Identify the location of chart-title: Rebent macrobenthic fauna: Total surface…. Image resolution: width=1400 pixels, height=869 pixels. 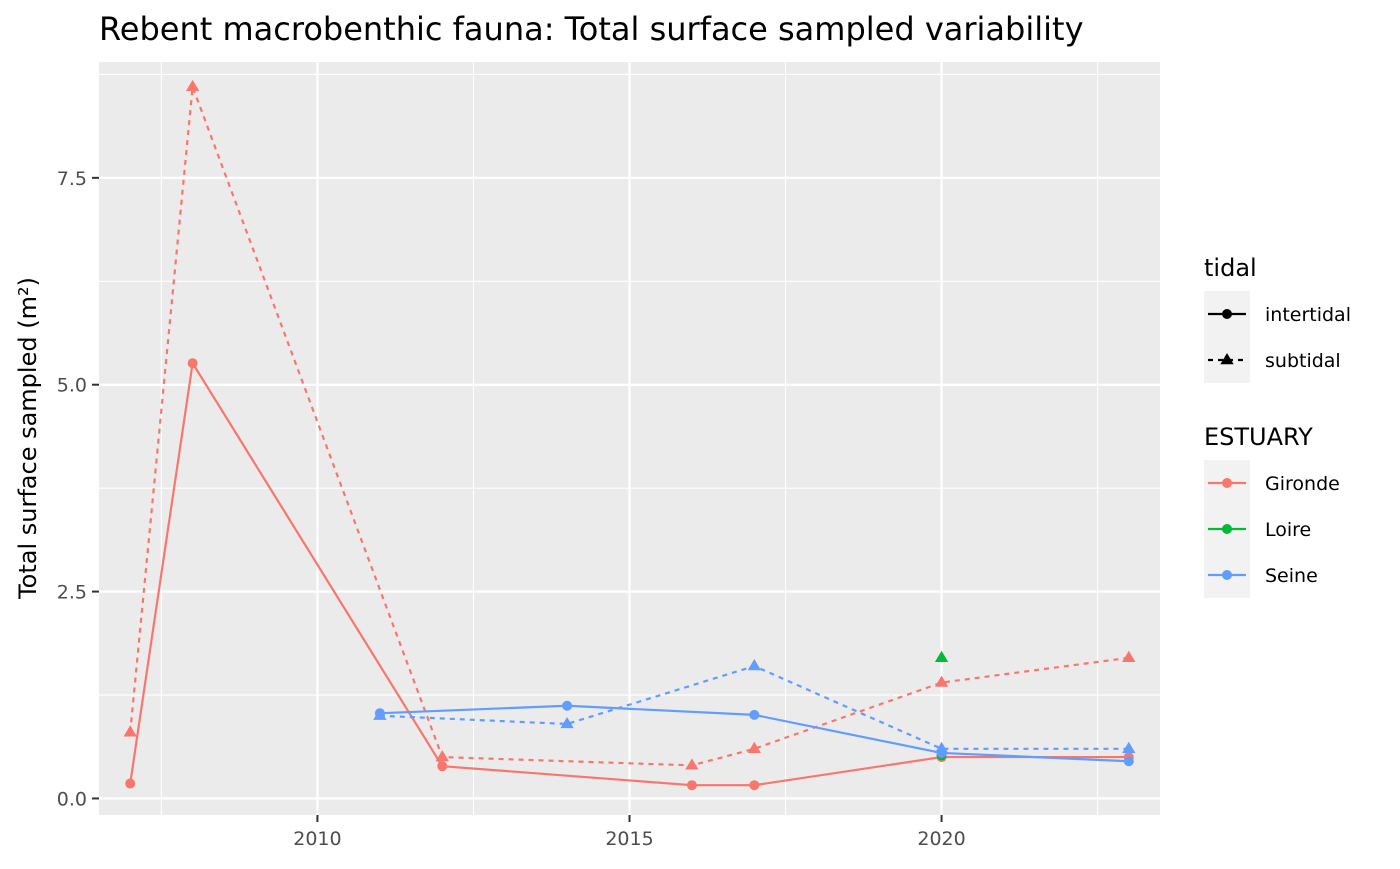
(591, 29).